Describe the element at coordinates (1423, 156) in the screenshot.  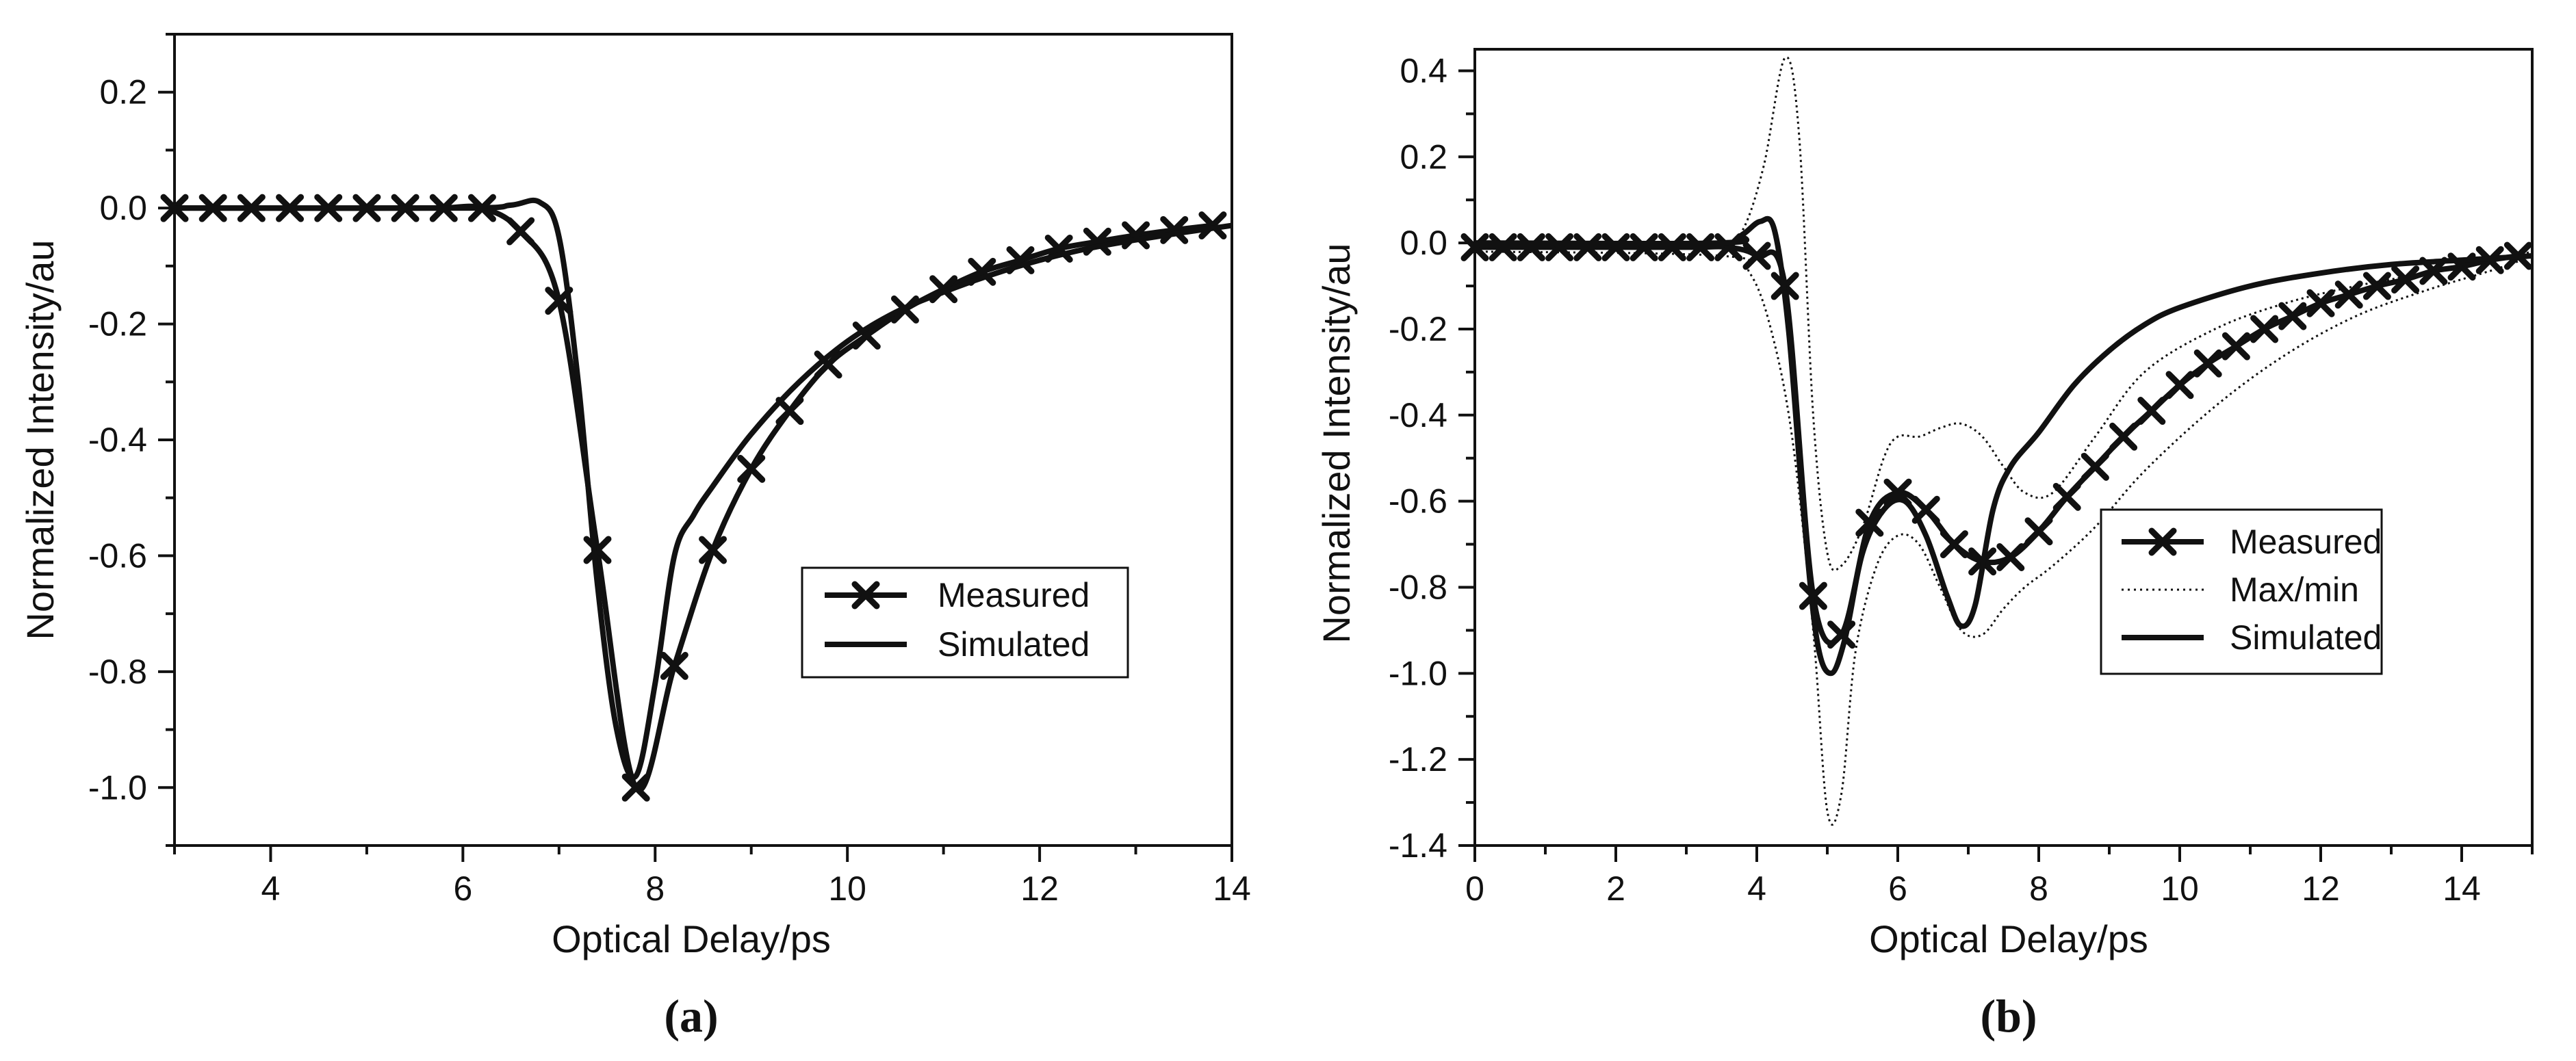
I see `y-tick-label-b: 0.2` at that location.